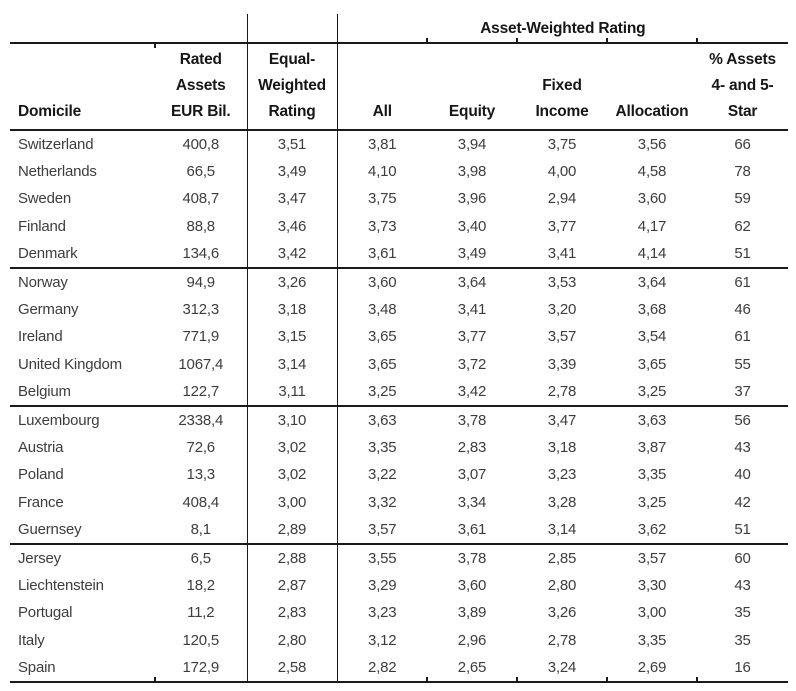  Describe the element at coordinates (201, 613) in the screenshot. I see `value-cell: 11,2` at that location.